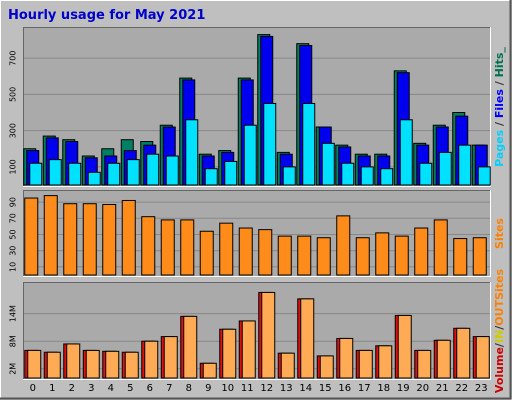 This screenshot has width=512, height=404. I want to click on legend-entry: Pages, so click(499, 148).